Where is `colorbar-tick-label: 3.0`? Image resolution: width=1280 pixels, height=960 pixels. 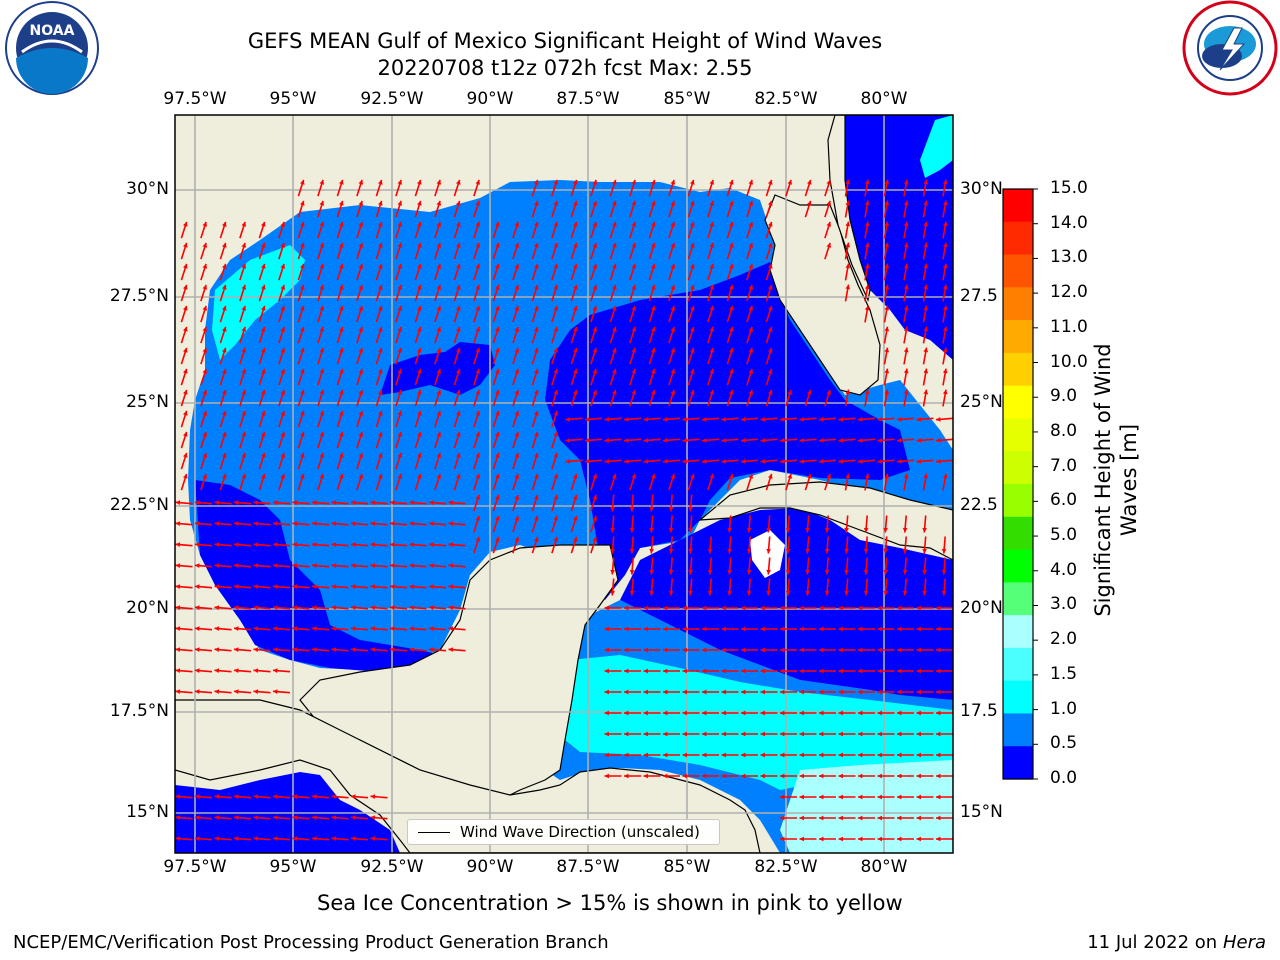
colorbar-tick-label: 3.0 is located at coordinates (1064, 604).